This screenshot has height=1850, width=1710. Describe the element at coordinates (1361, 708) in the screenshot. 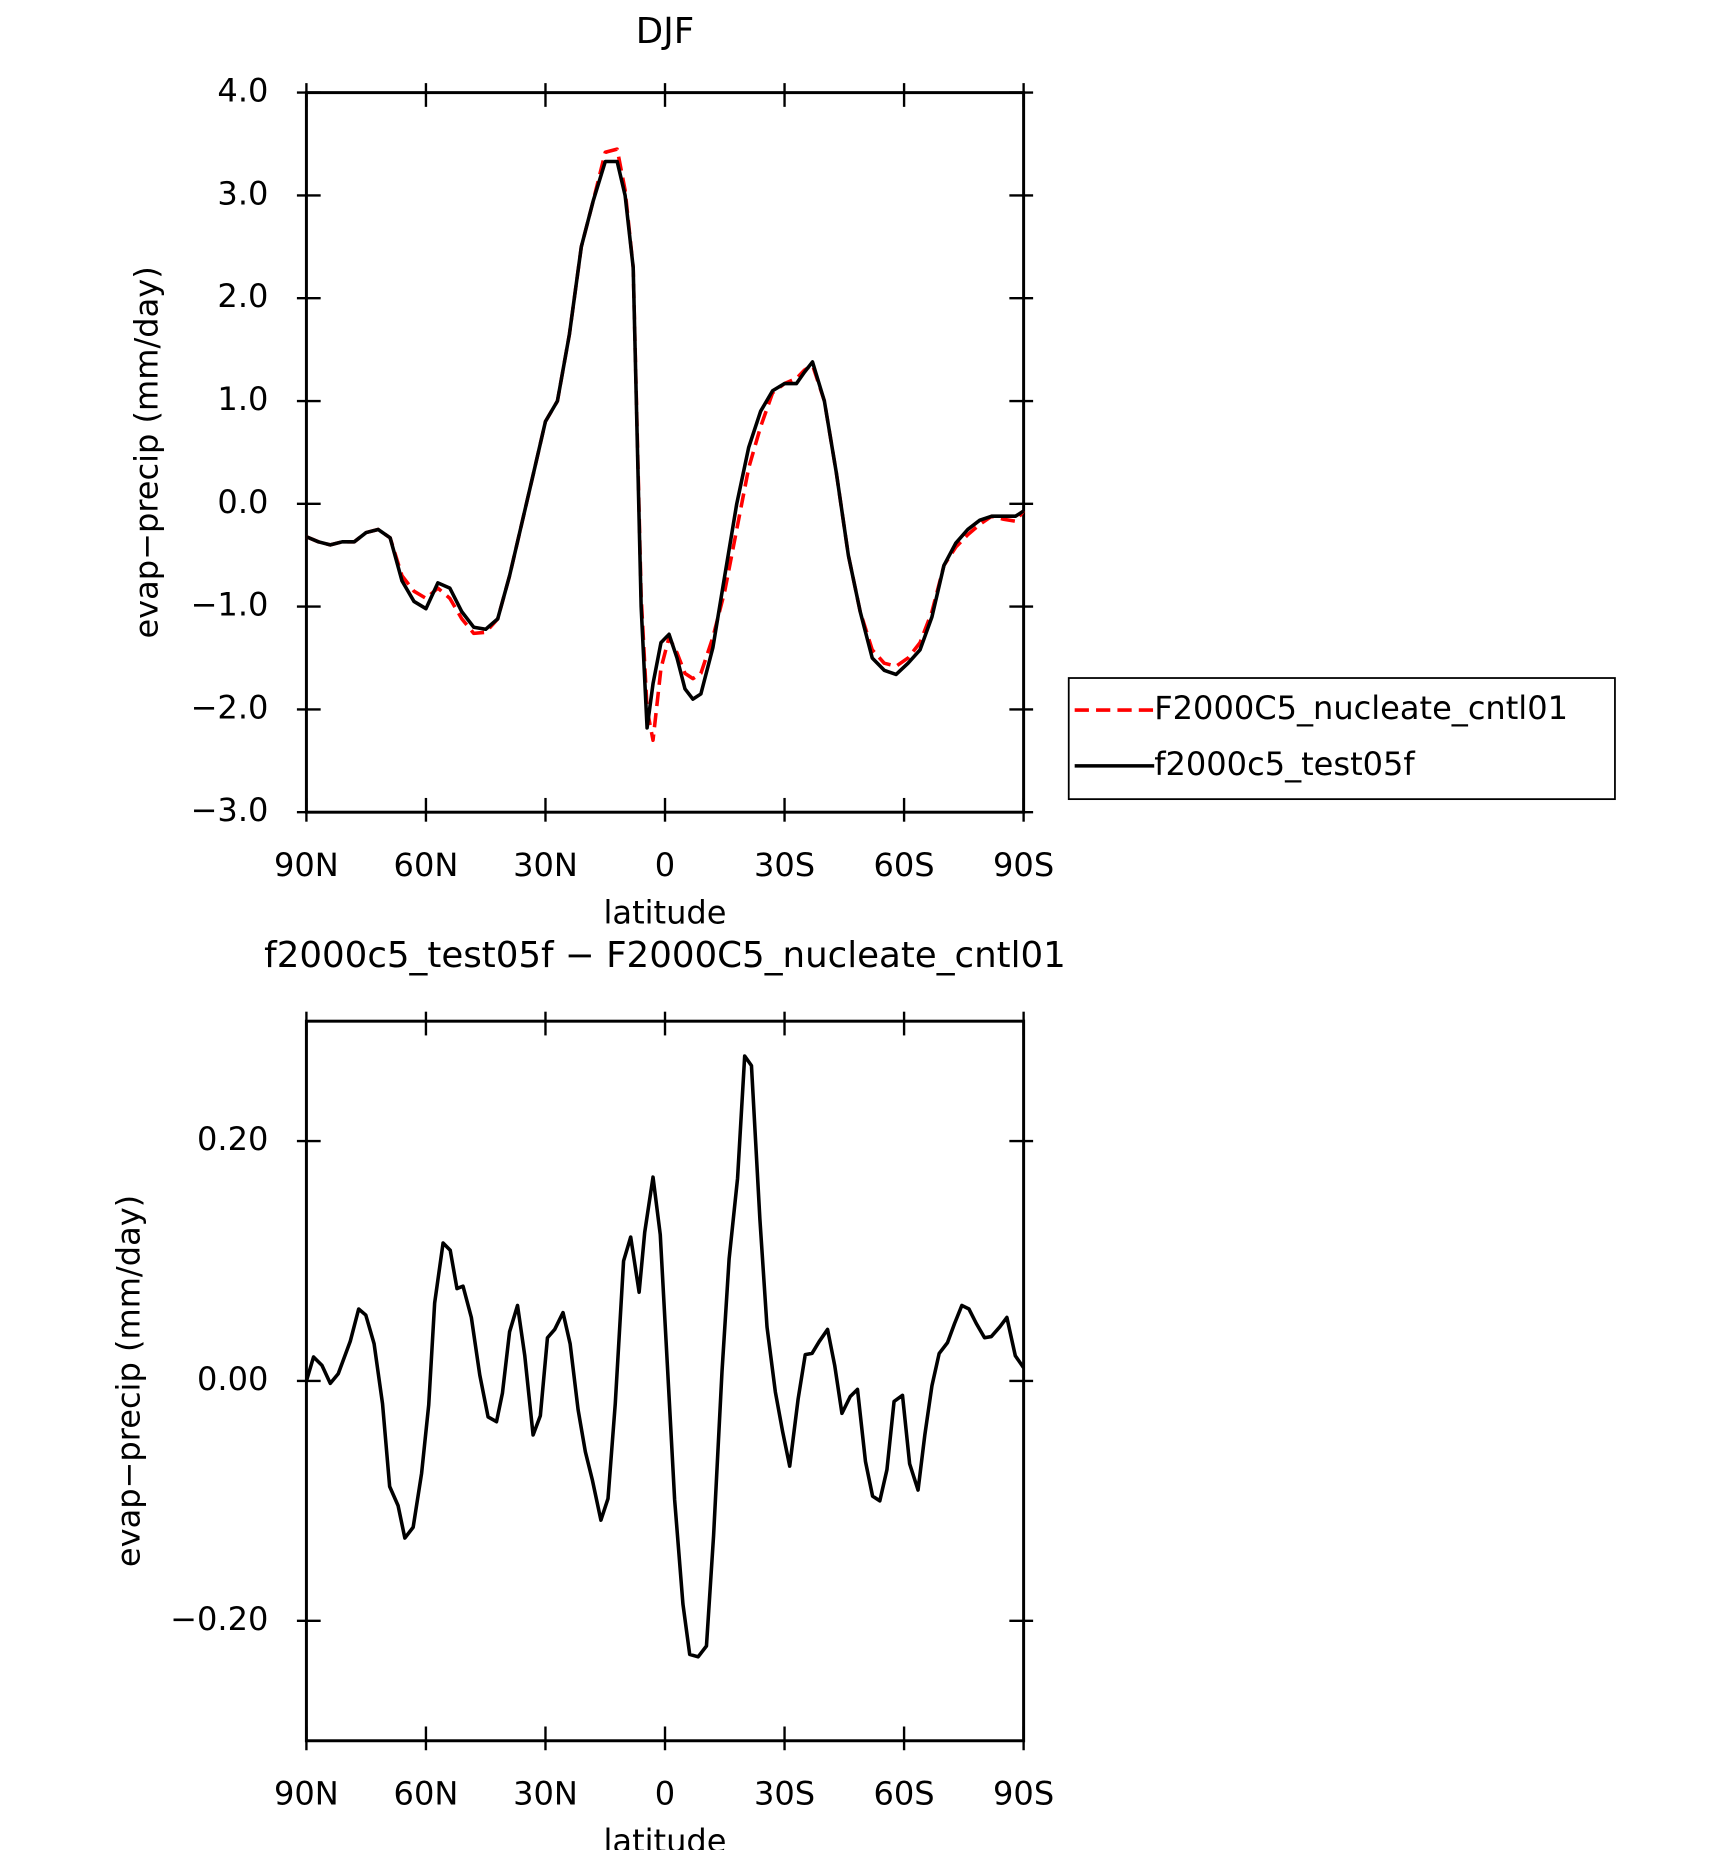

I see `legend-label: F2000C5_nucleate_cntl01` at that location.